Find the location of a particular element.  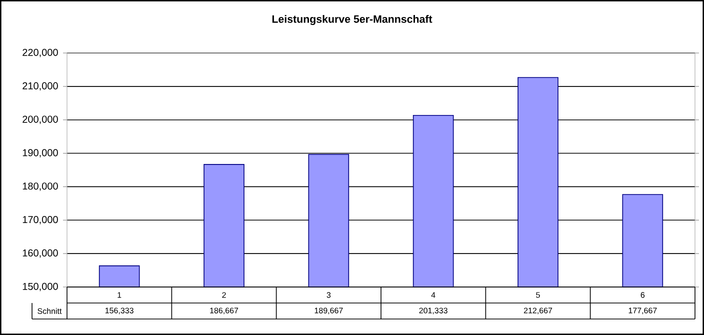

data-label: 177,667 is located at coordinates (642, 311).